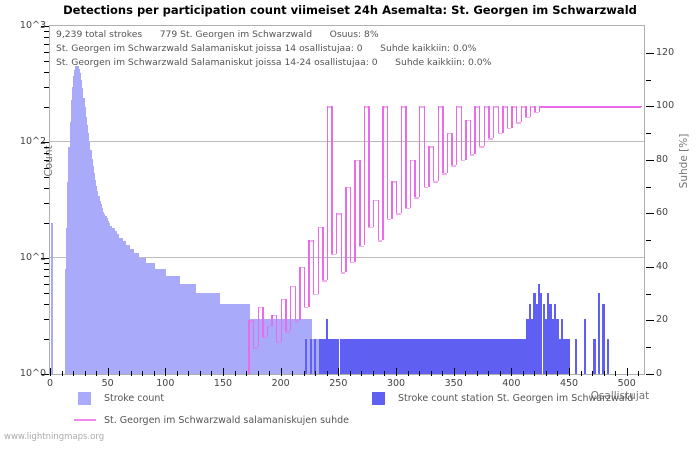 The image size is (700, 450). Describe the element at coordinates (626, 383) in the screenshot. I see `x-axis-tick-label: 500` at that location.